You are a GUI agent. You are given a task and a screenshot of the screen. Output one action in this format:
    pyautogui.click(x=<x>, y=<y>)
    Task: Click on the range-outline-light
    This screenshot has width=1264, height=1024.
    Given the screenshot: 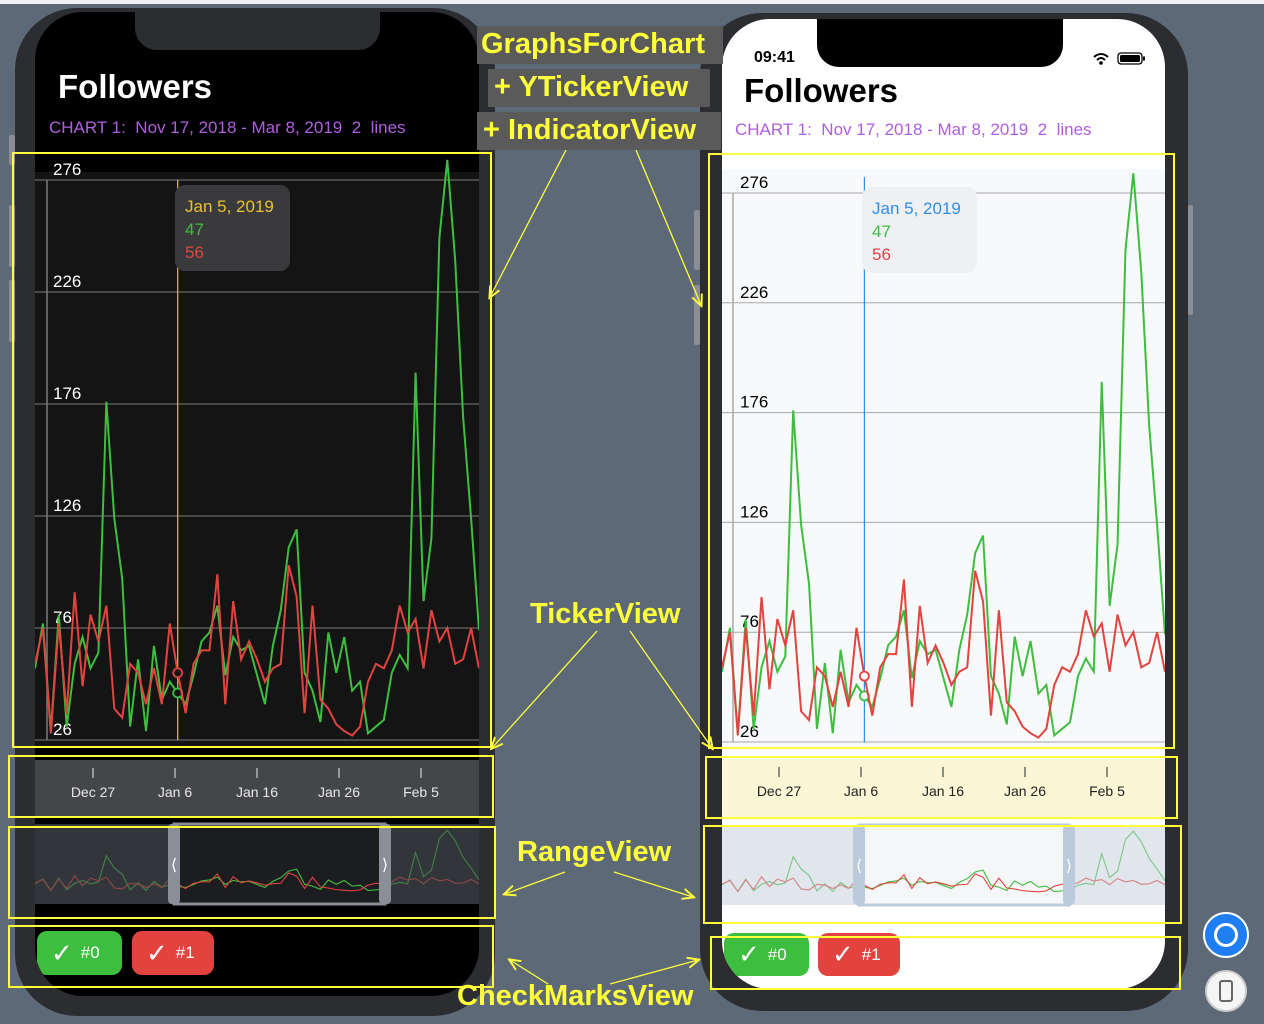 What is the action you would take?
    pyautogui.click(x=942, y=874)
    